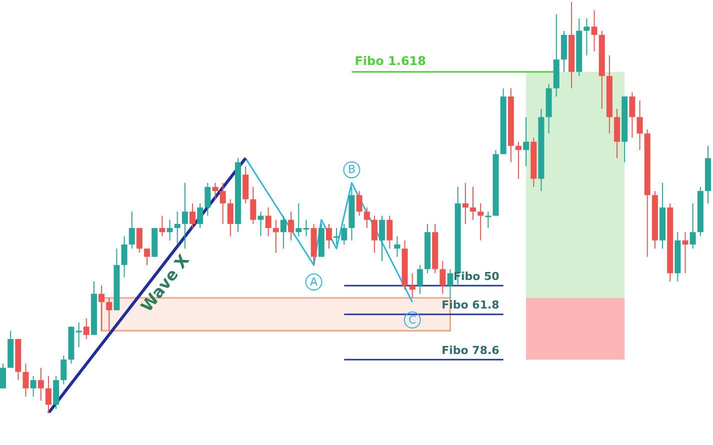  Describe the element at coordinates (412, 319) in the screenshot. I see `annotation: C` at that location.